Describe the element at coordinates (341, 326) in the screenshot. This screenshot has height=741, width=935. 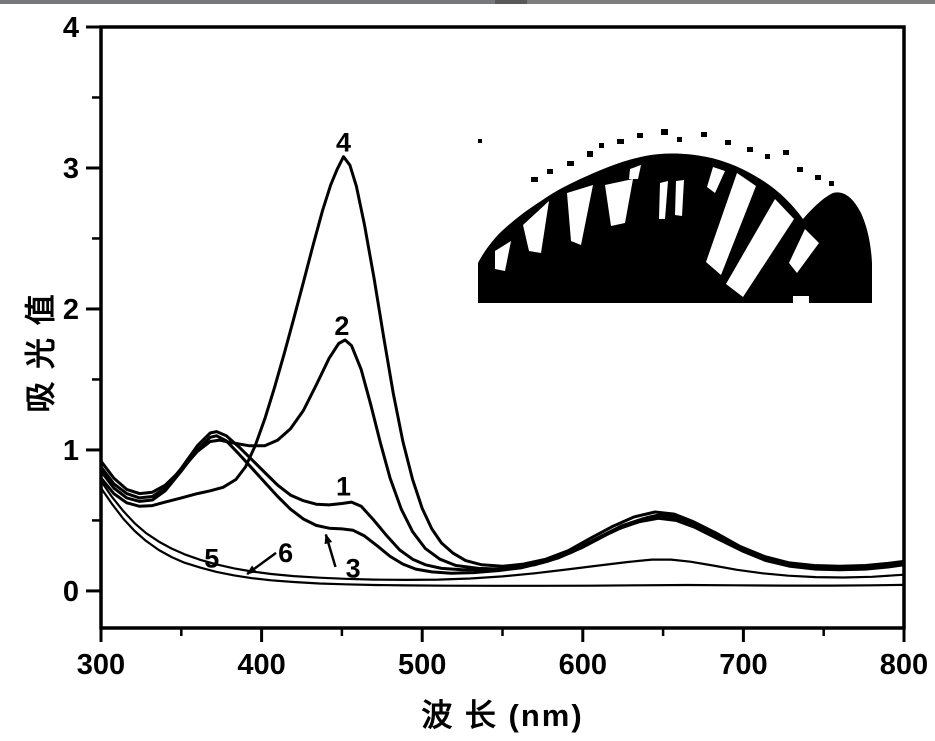
I see `curve-label-2: 2` at that location.